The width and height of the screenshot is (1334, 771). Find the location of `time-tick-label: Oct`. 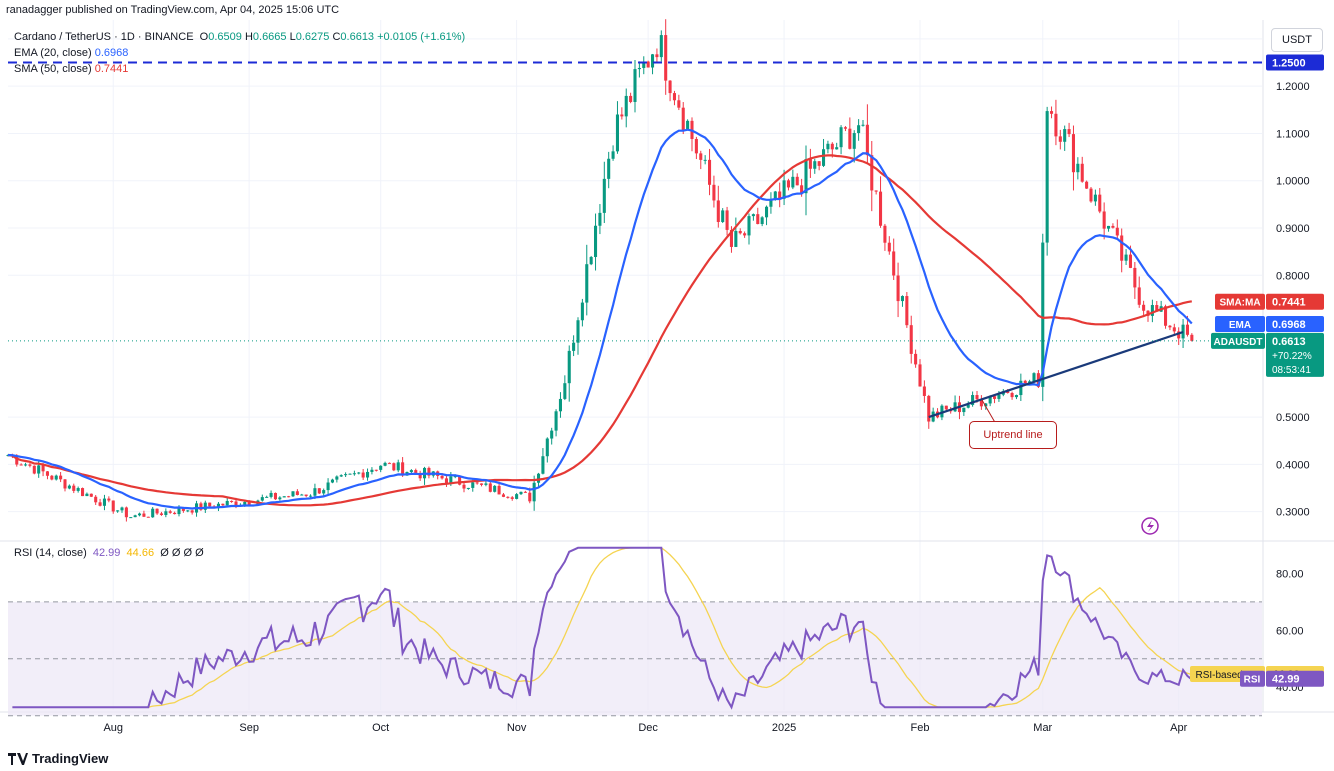

time-tick-label: Oct is located at coordinates (380, 728).